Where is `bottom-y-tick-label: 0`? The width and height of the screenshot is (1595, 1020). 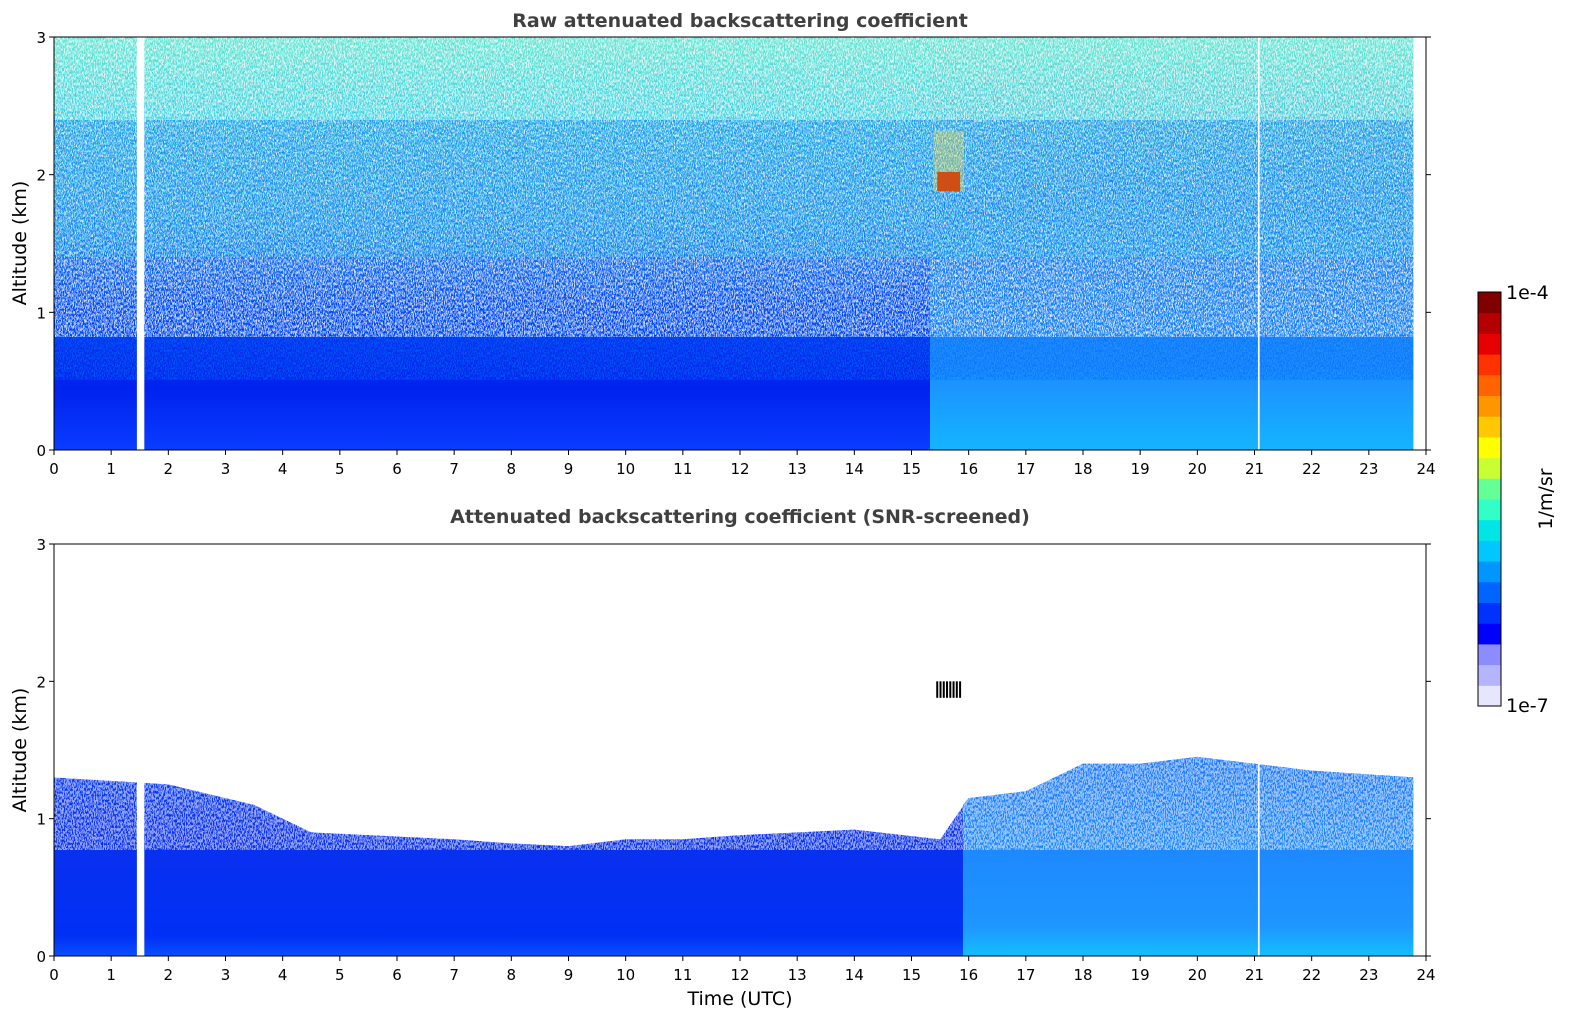 bottom-y-tick-label: 0 is located at coordinates (41, 957).